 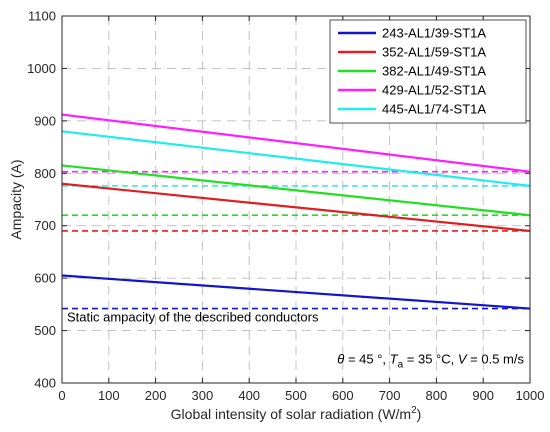 What do you see at coordinates (366, 359) in the screenshot?
I see `theta-value: = 45 °,` at bounding box center [366, 359].